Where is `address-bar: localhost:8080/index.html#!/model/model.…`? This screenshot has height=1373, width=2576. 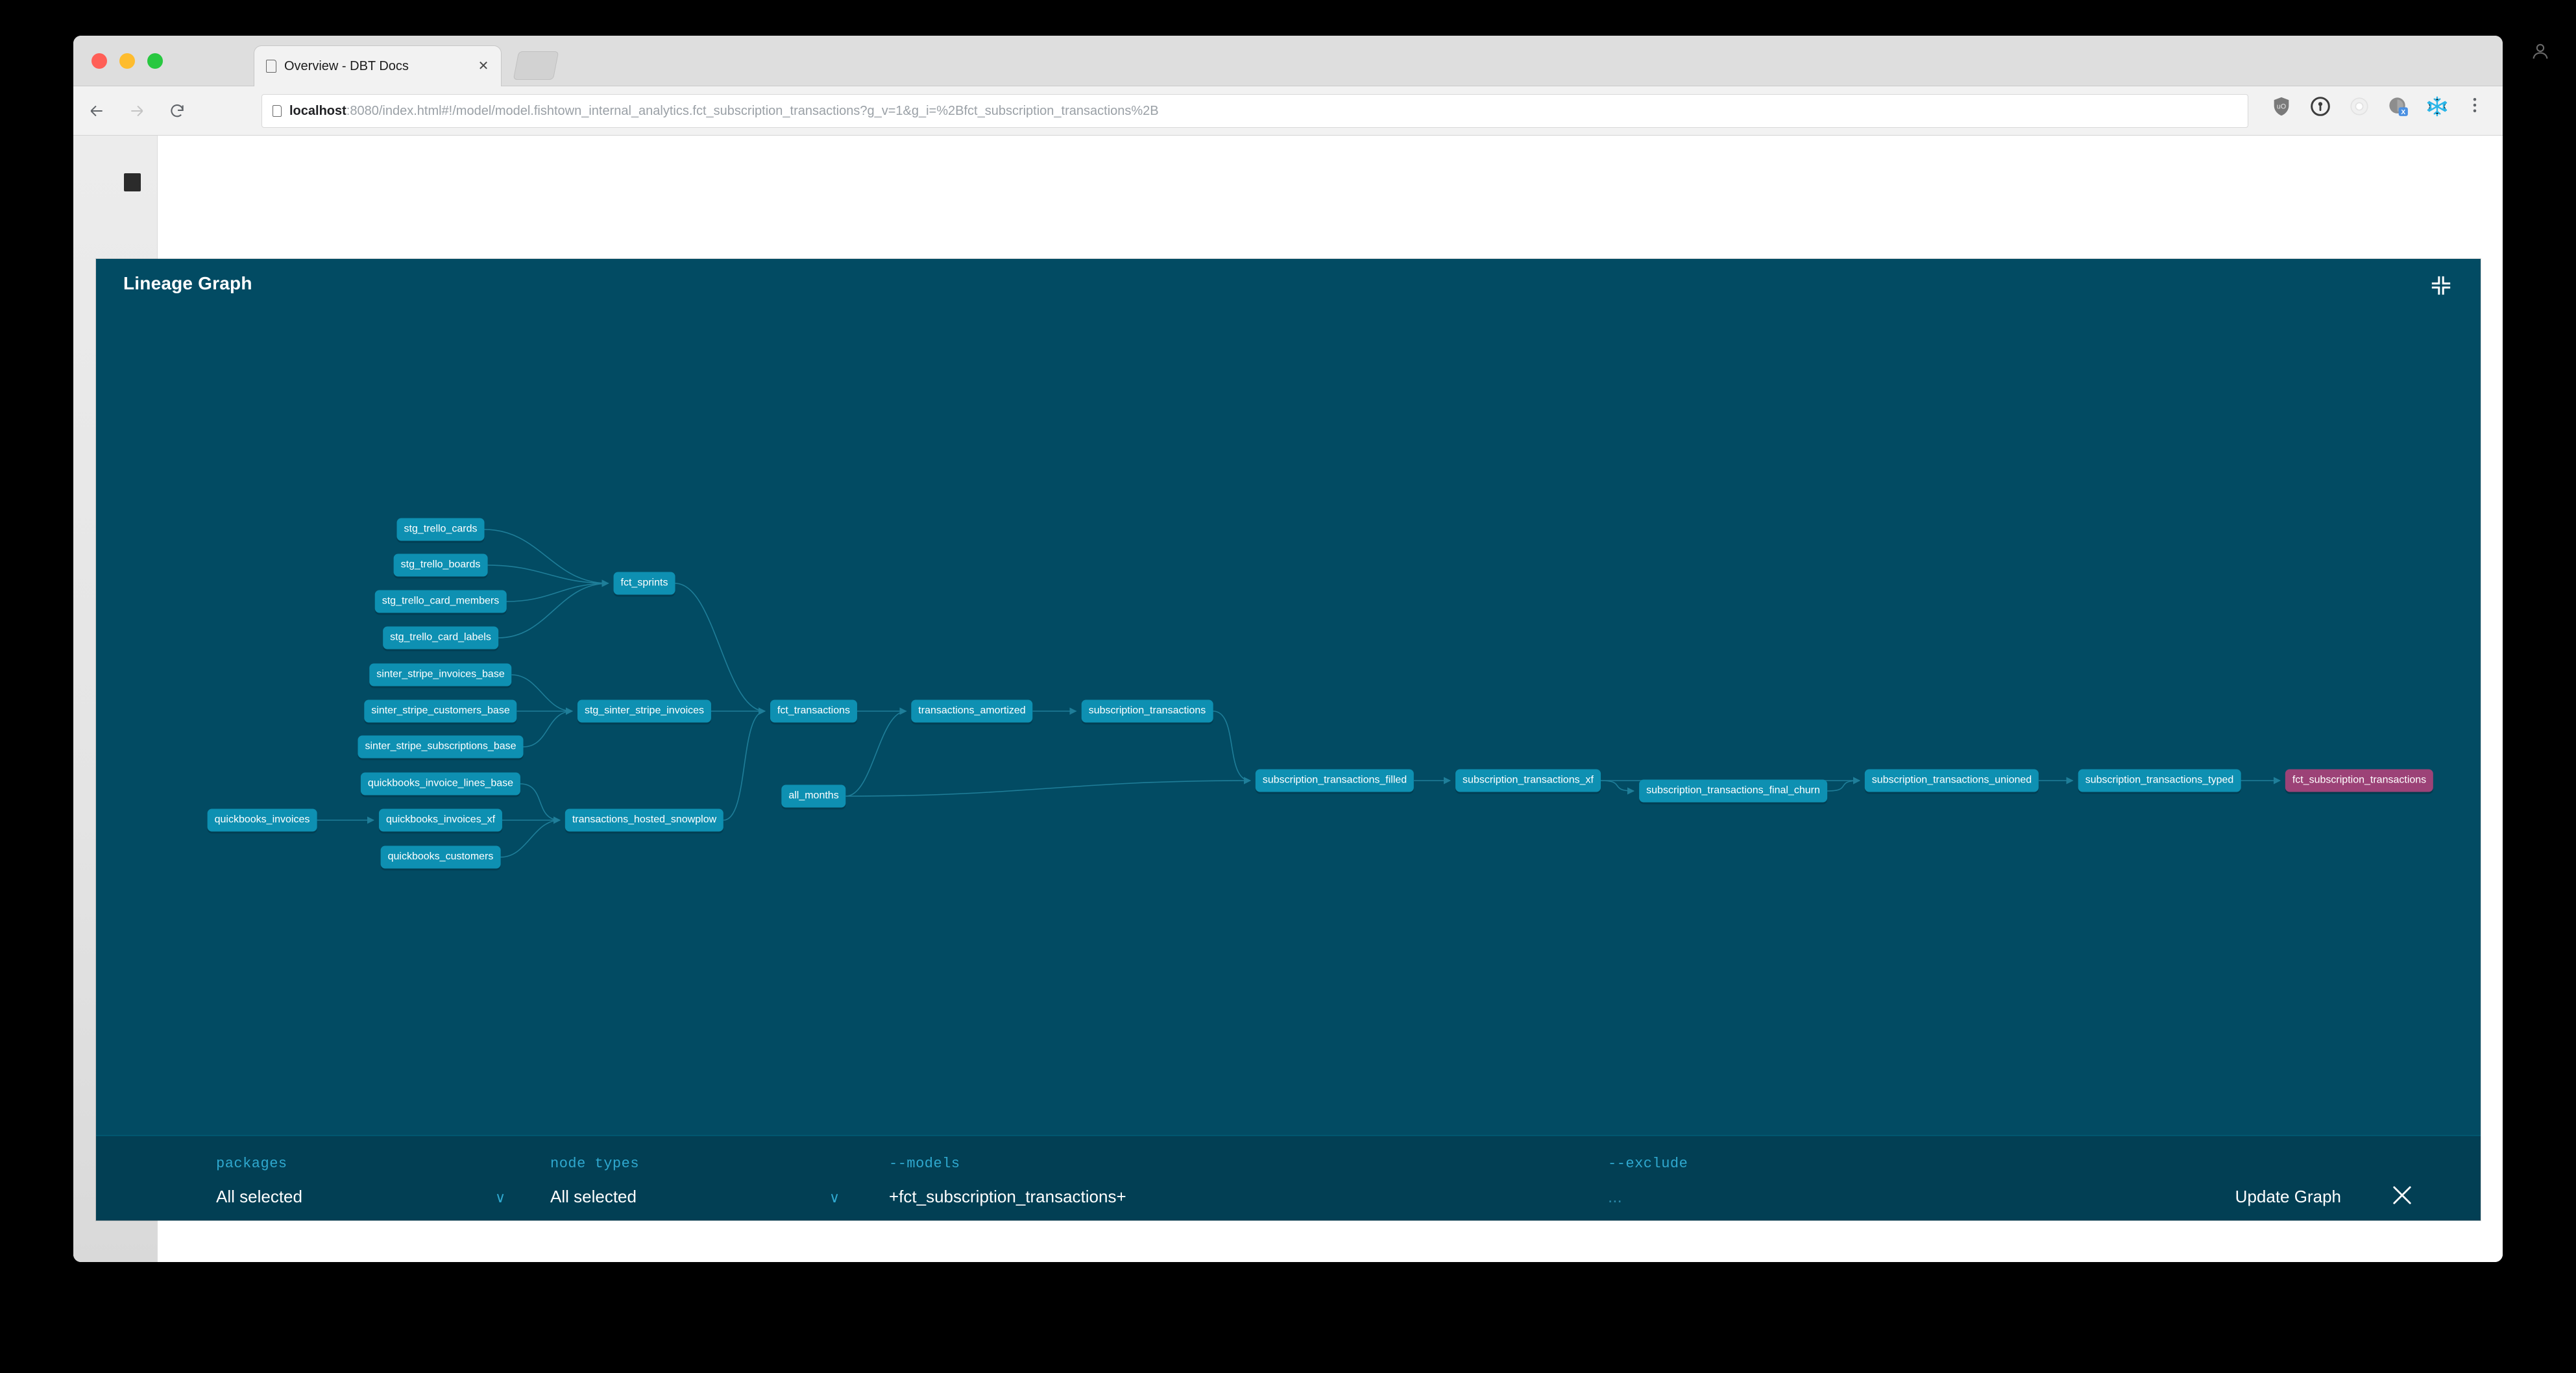
address-bar: localhost:8080/index.html#!/model/model.… is located at coordinates (1254, 111).